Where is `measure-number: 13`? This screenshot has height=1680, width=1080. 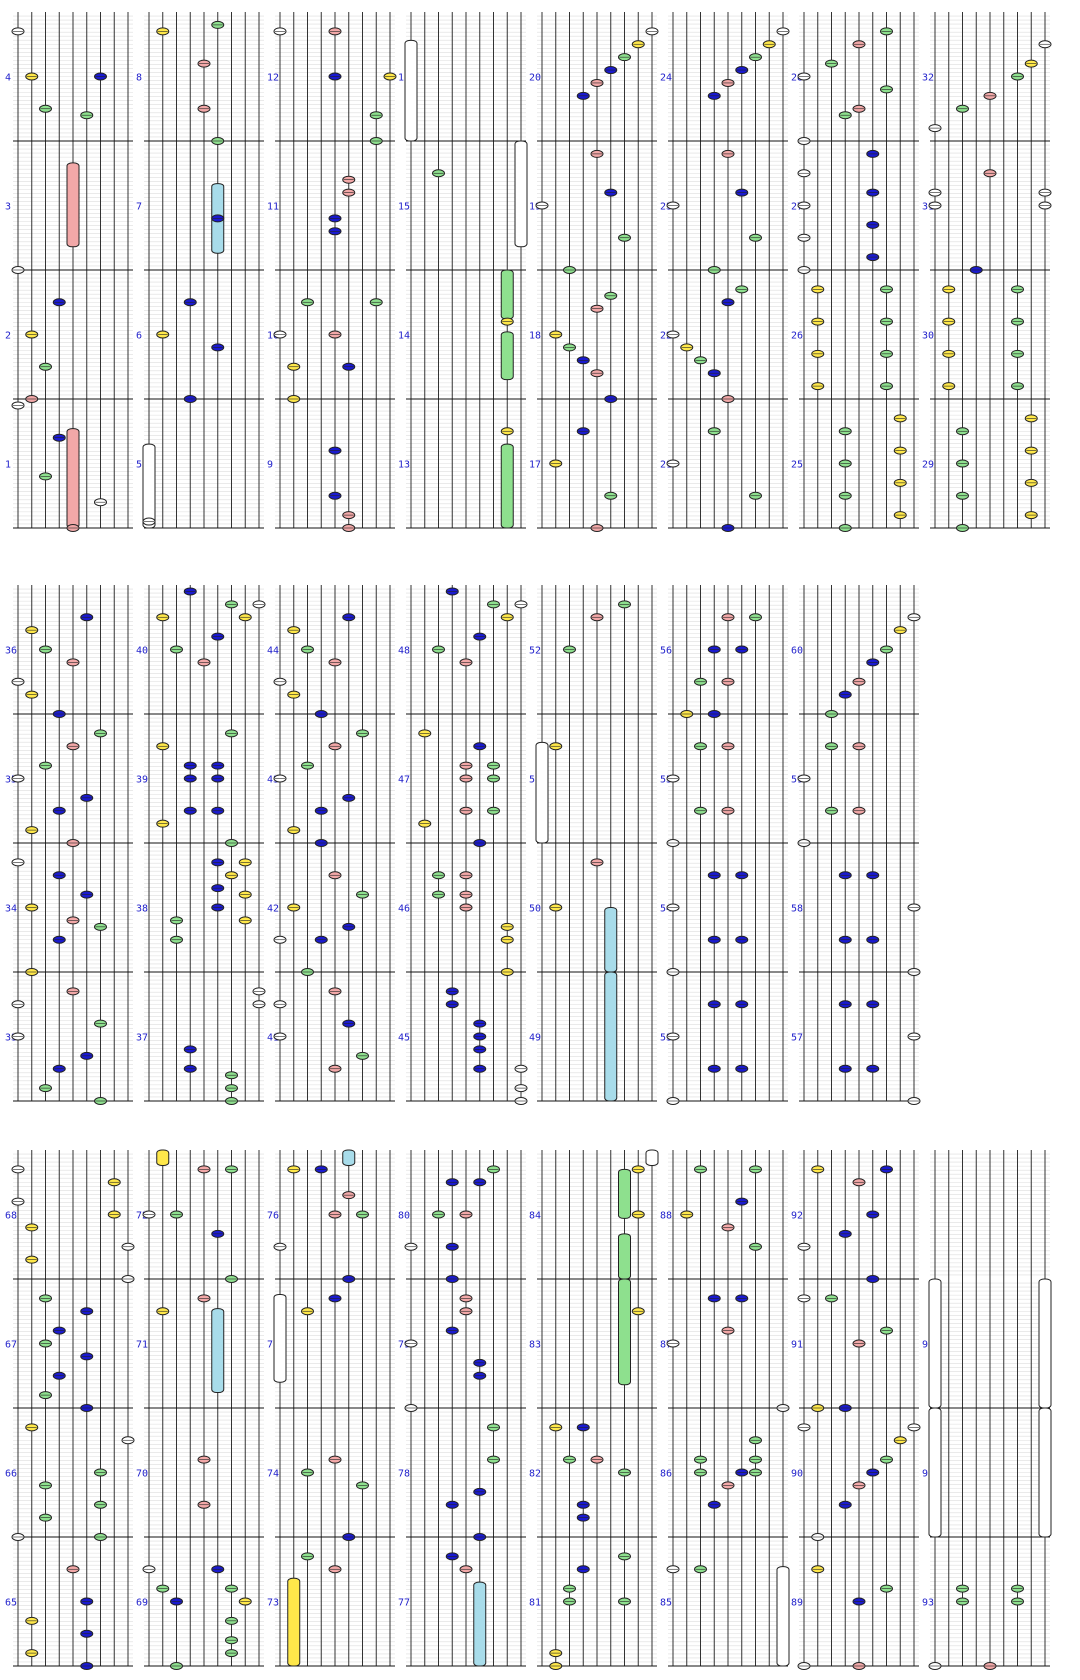
measure-number: 13 is located at coordinates (404, 465).